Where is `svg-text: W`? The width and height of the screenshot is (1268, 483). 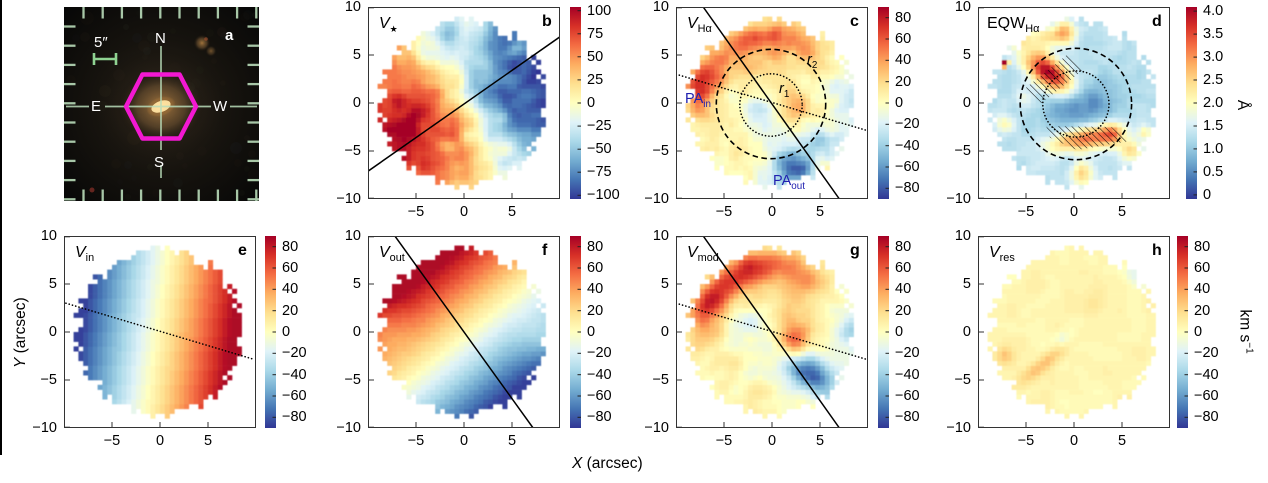 svg-text: W is located at coordinates (220, 106).